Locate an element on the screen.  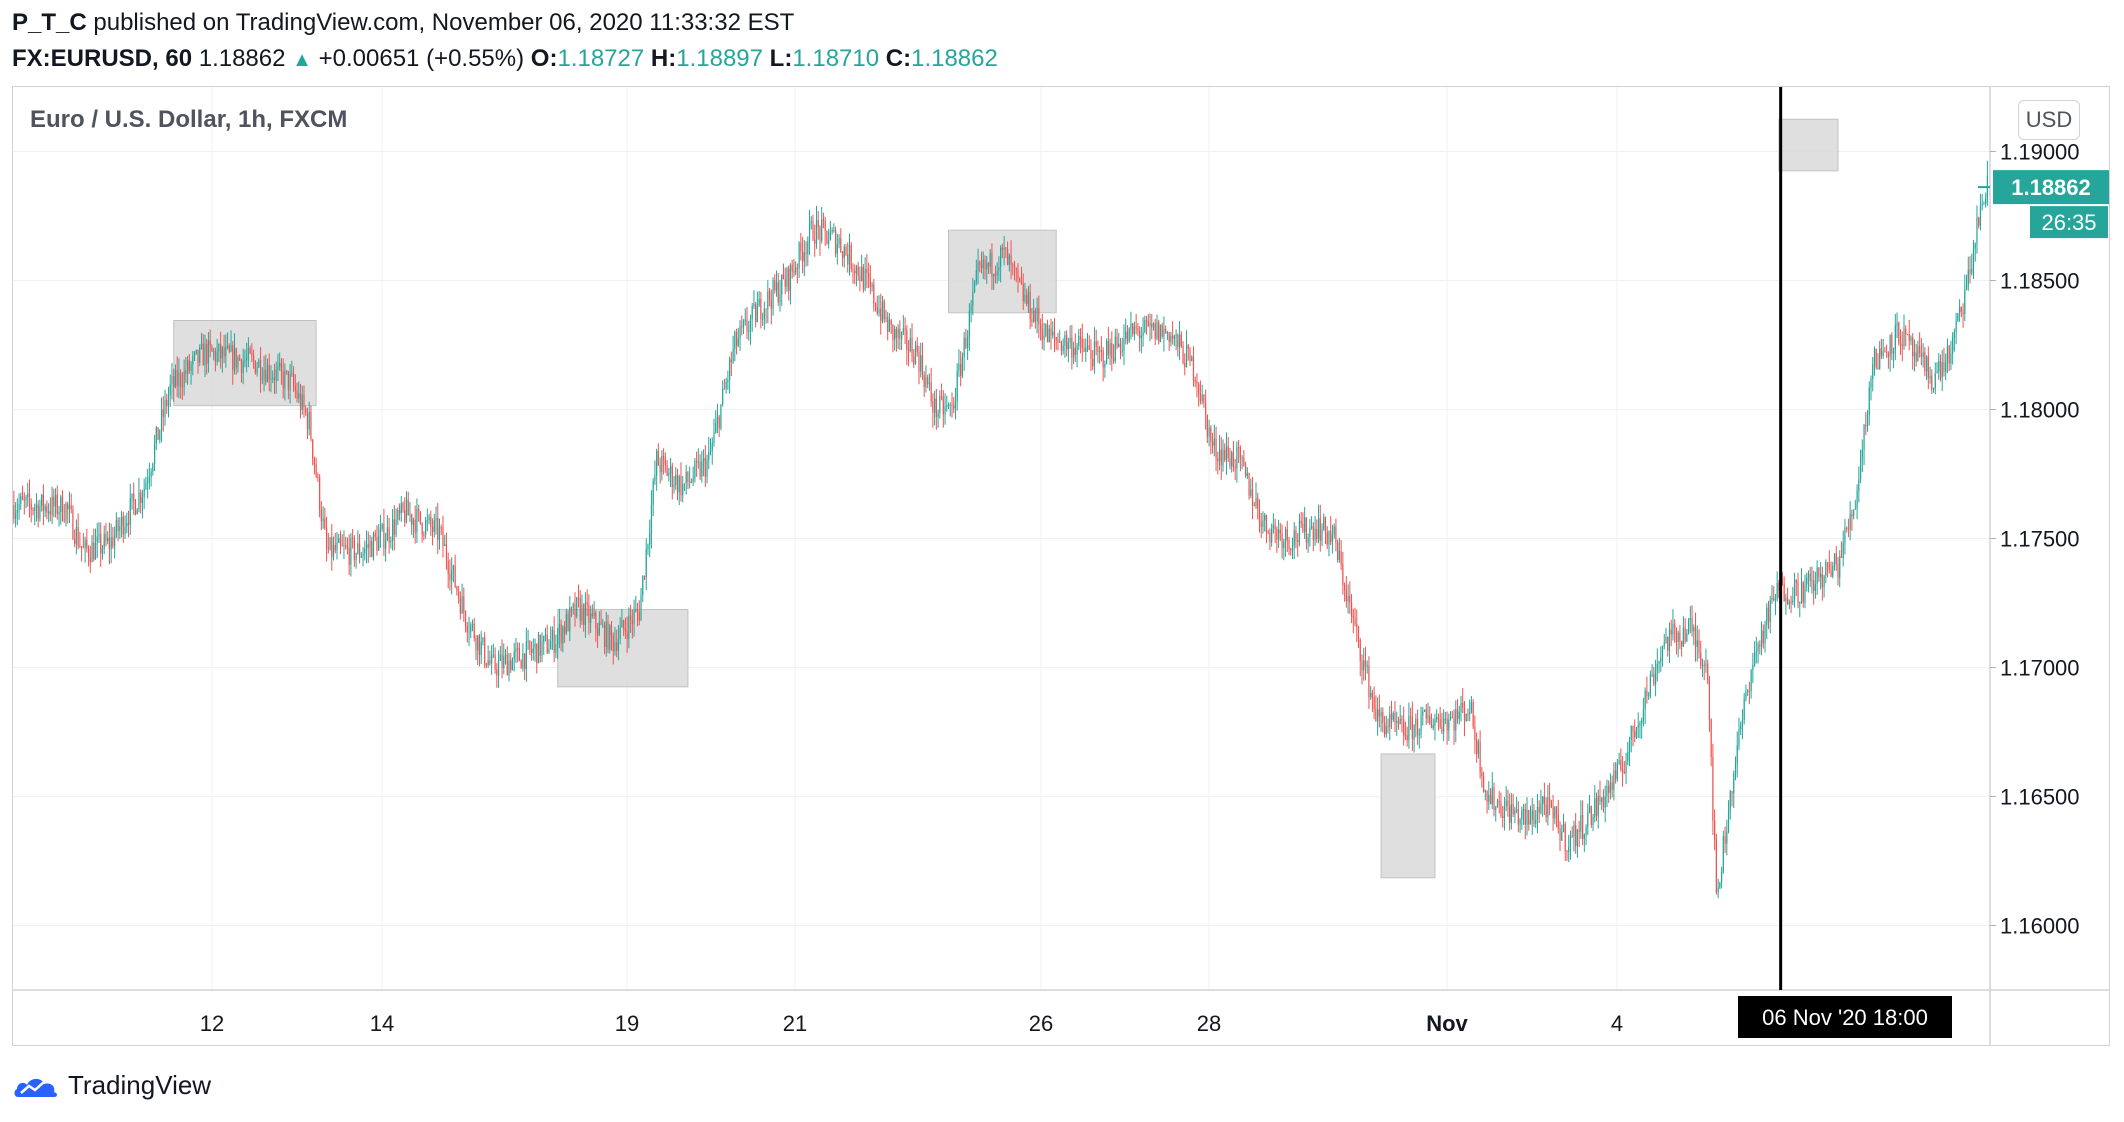
tradingview-logo-icon is located at coordinates (35, 1087).